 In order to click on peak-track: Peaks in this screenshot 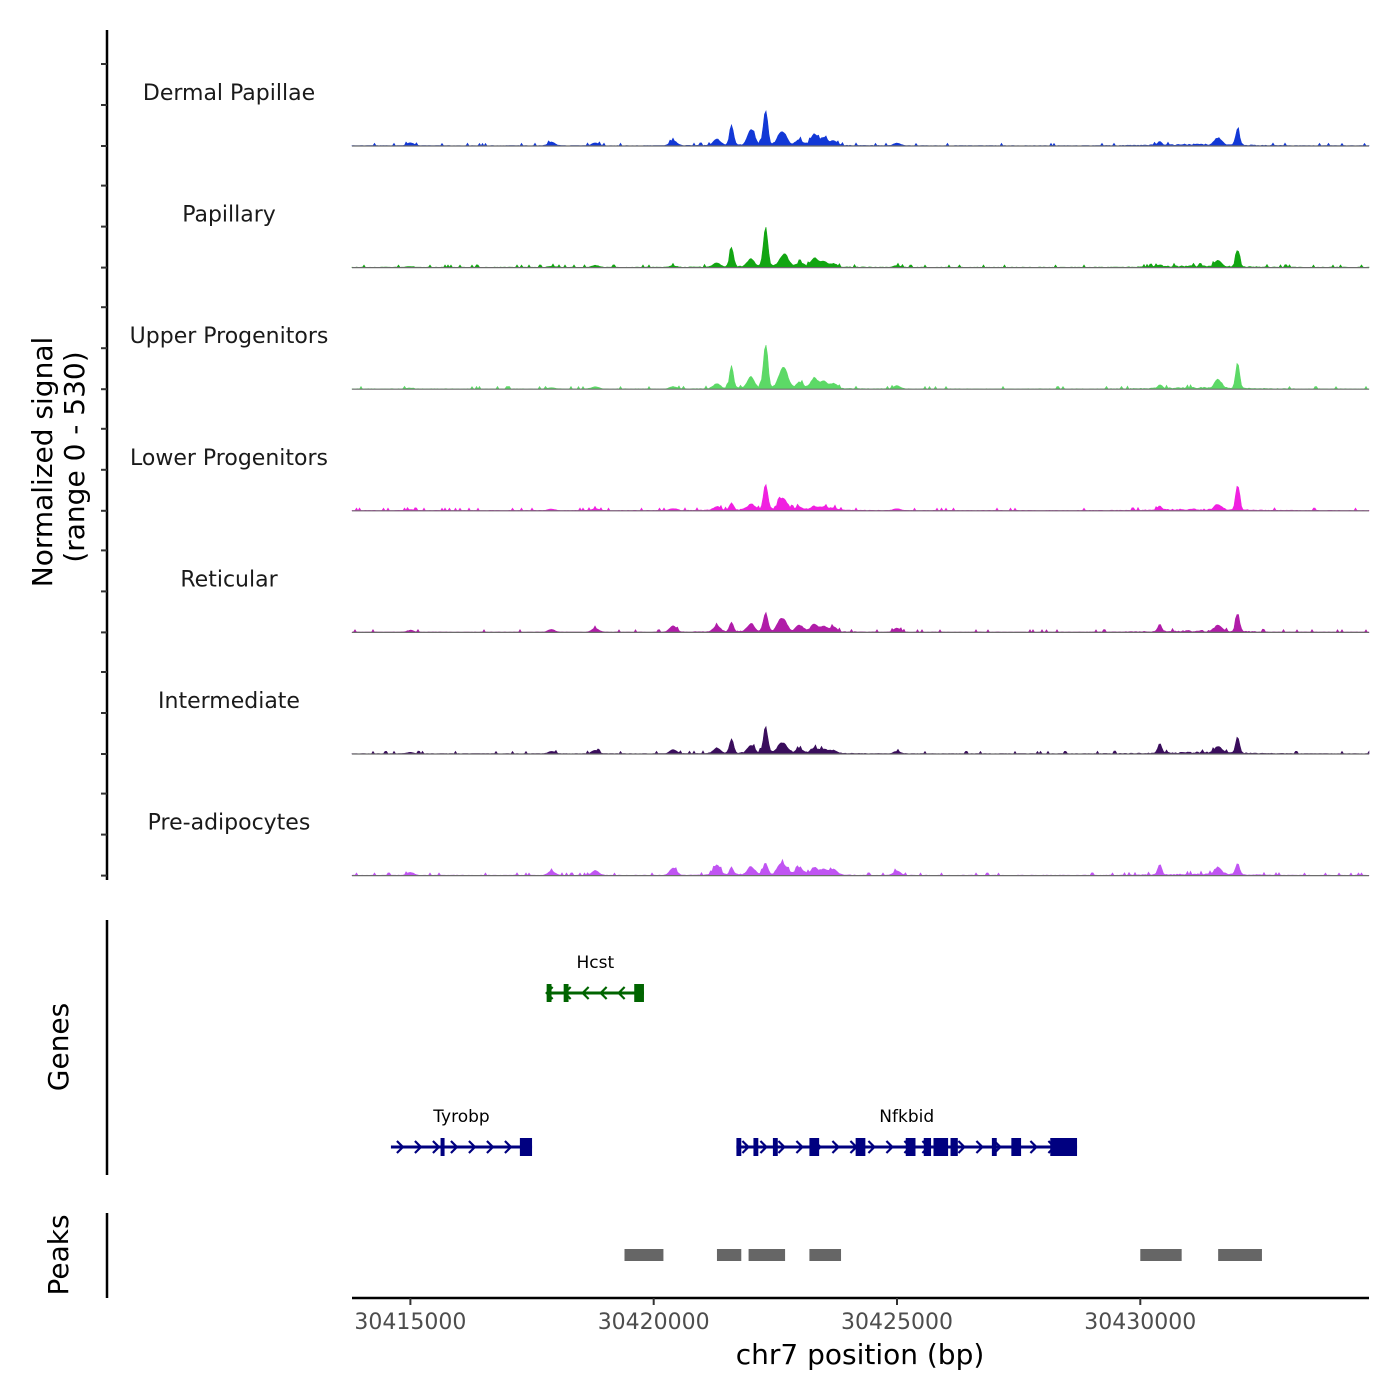, I will do `click(652, 1255)`.